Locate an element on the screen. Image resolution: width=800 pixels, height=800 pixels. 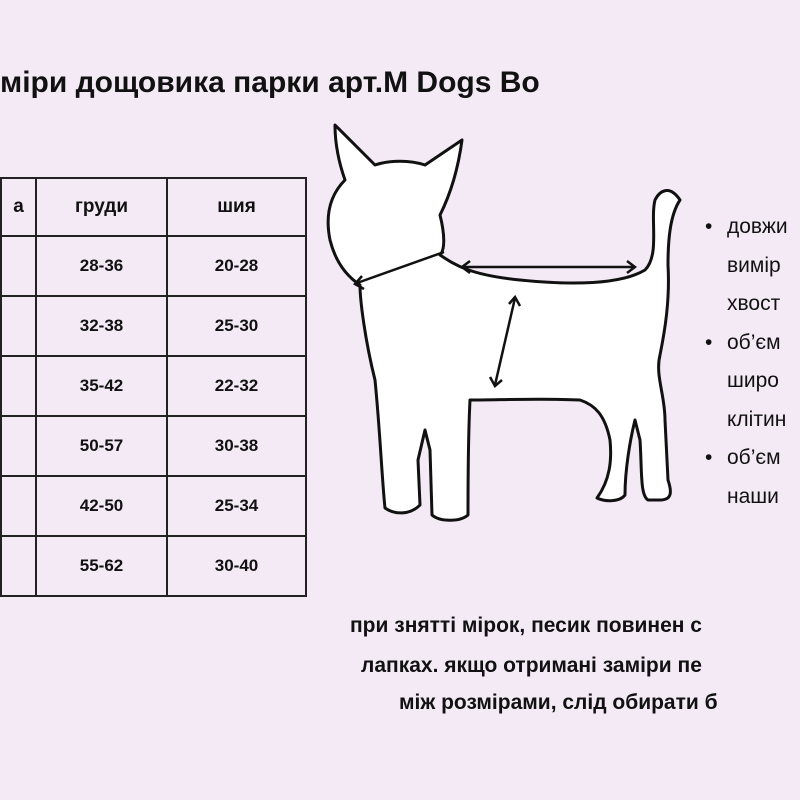
table-cell: 25-30 is located at coordinates (236, 326).